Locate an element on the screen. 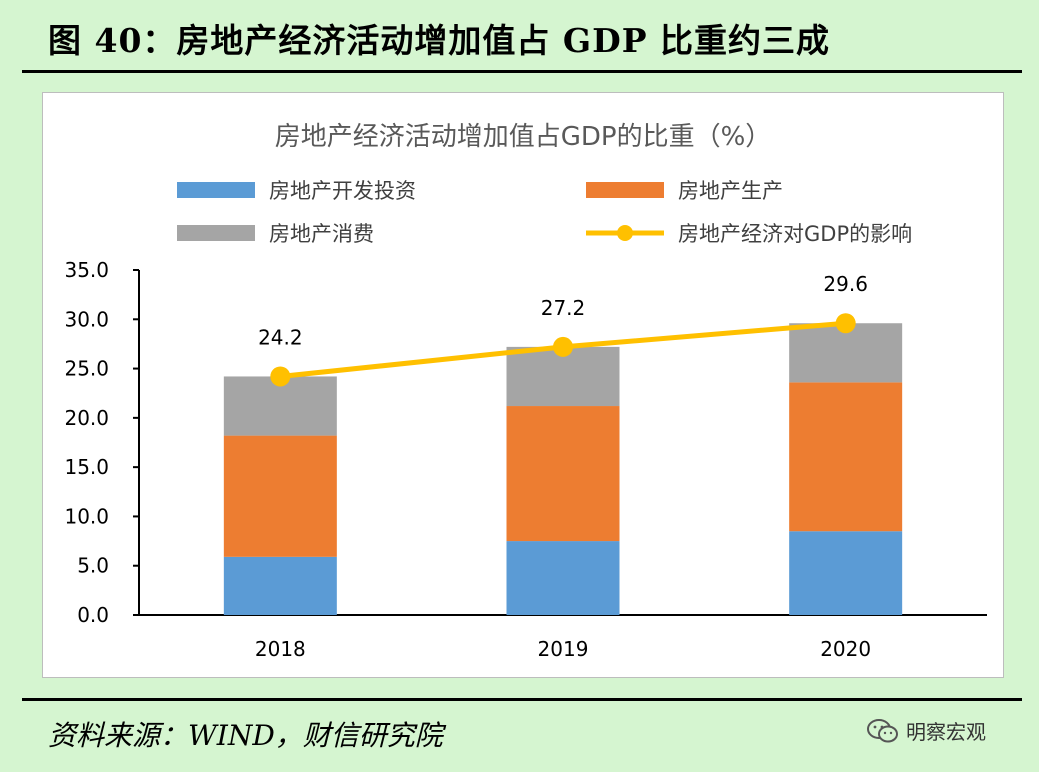 The width and height of the screenshot is (1039, 772). line-series: 24.2 27.2 29.6 is located at coordinates (563, 329).